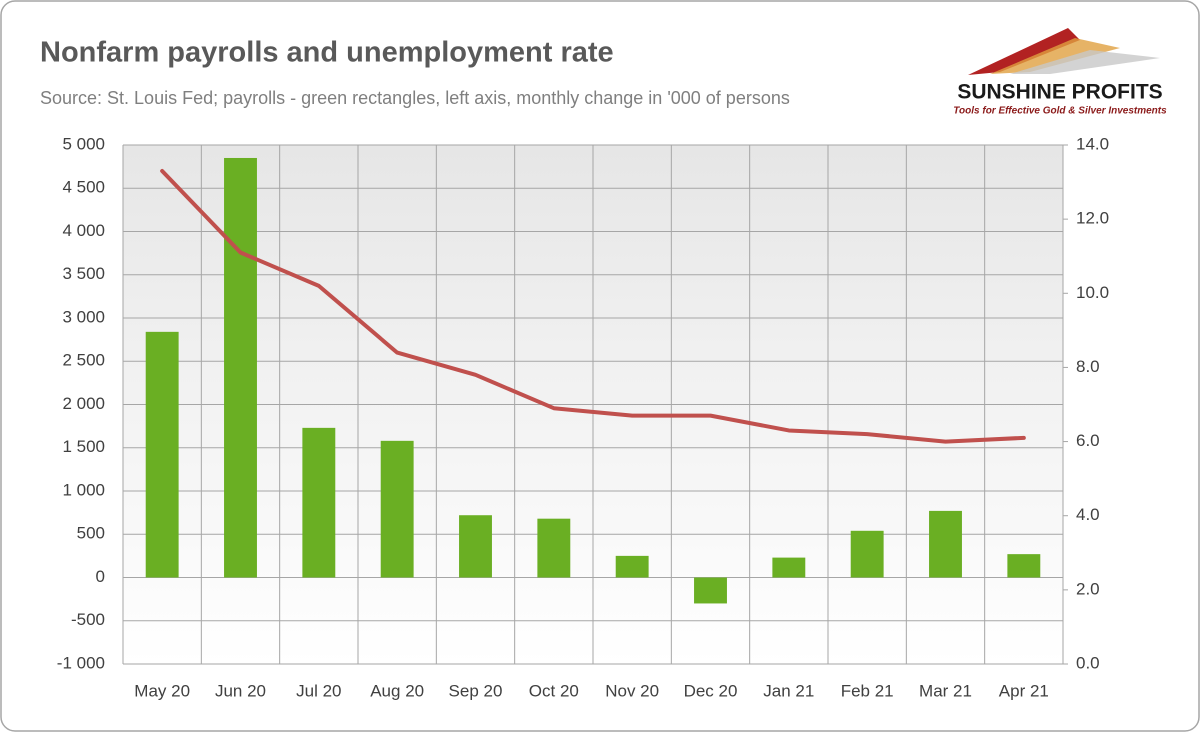  What do you see at coordinates (1088, 440) in the screenshot?
I see `y2-tick-label: 6.0` at bounding box center [1088, 440].